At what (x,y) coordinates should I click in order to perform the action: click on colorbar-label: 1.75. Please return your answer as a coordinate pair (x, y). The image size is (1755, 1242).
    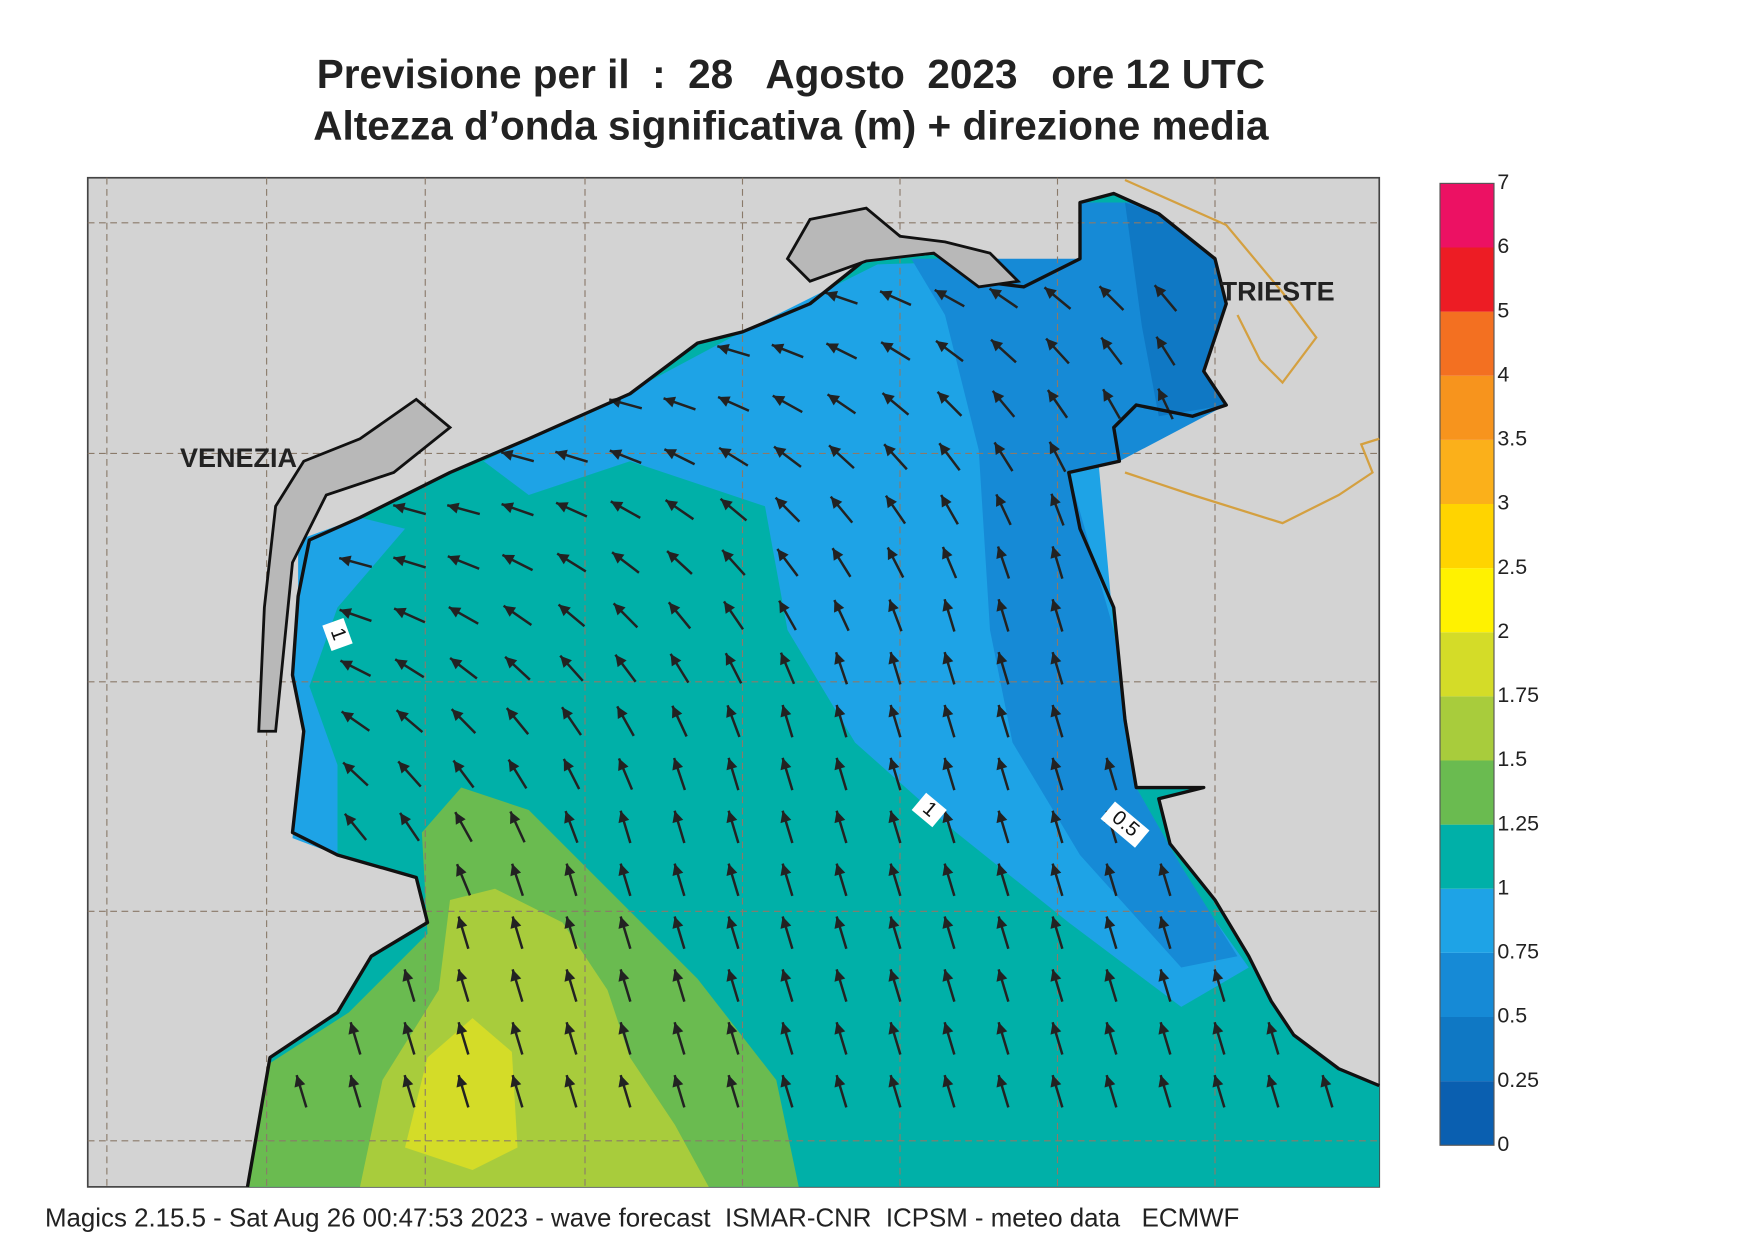
    Looking at the image, I should click on (1518, 695).